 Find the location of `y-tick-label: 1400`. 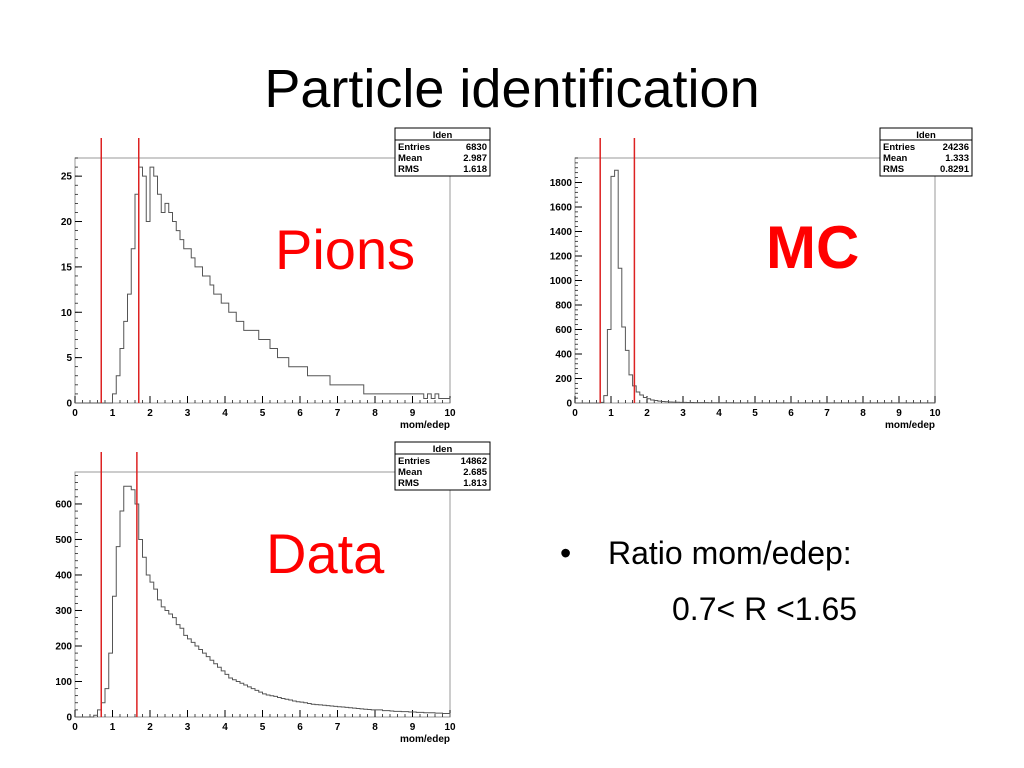

y-tick-label: 1400 is located at coordinates (561, 232).